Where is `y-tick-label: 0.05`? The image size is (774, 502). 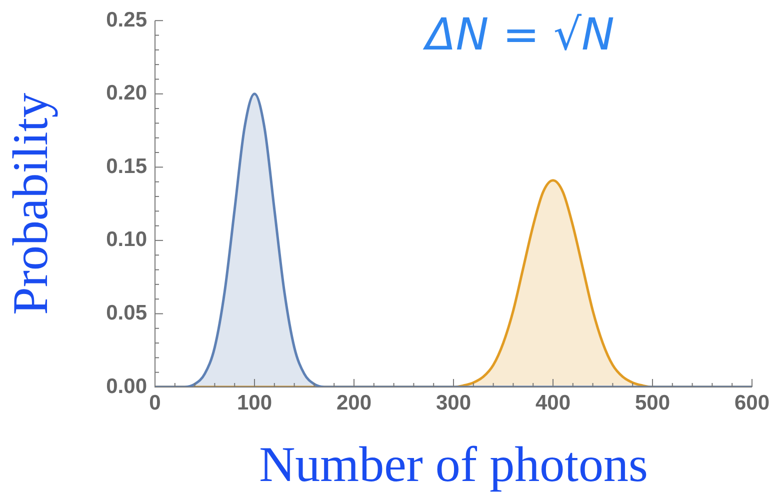
y-tick-label: 0.05 is located at coordinates (127, 313).